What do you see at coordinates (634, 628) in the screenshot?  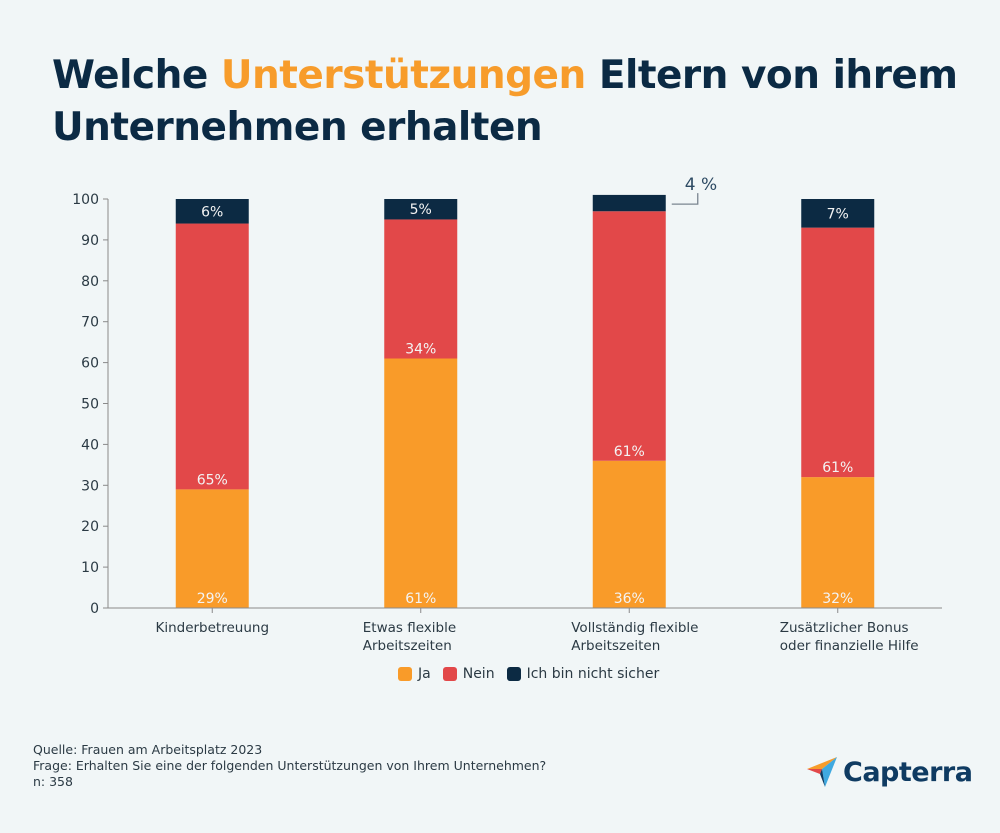 I see `x-tick-label-line: Vollständig flexible` at bounding box center [634, 628].